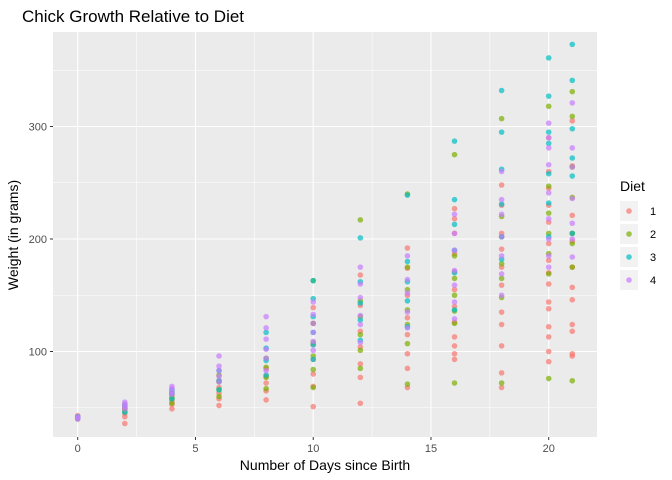  What do you see at coordinates (653, 235) in the screenshot?
I see `legend-label-diet-2: 2` at bounding box center [653, 235].